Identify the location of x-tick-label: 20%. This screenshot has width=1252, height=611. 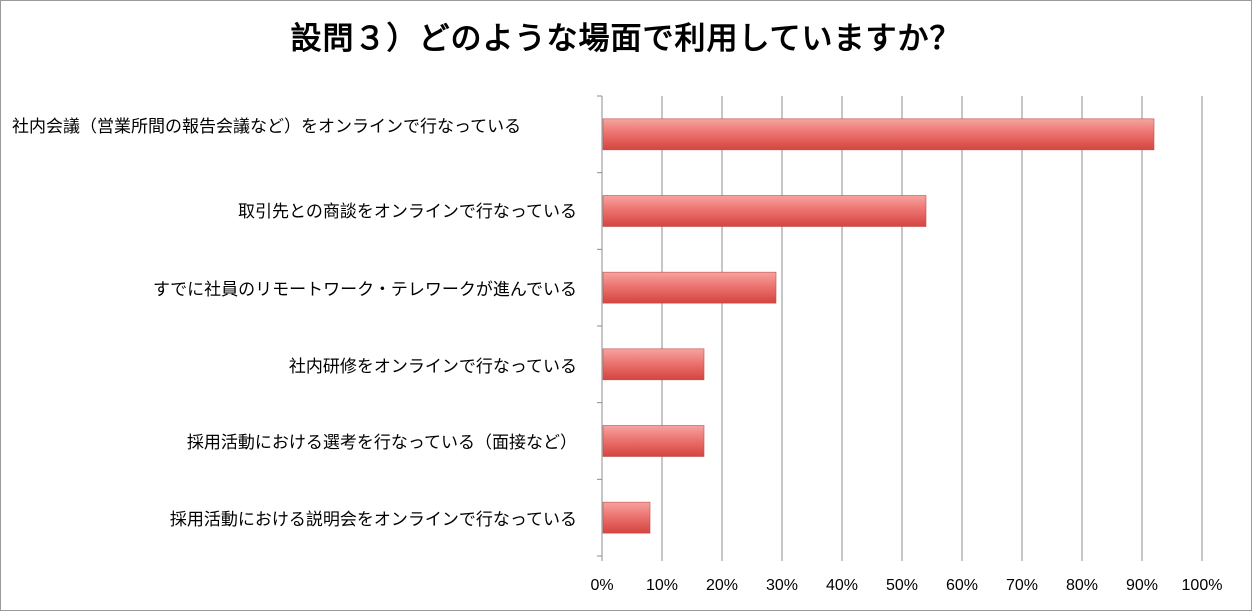
(722, 585).